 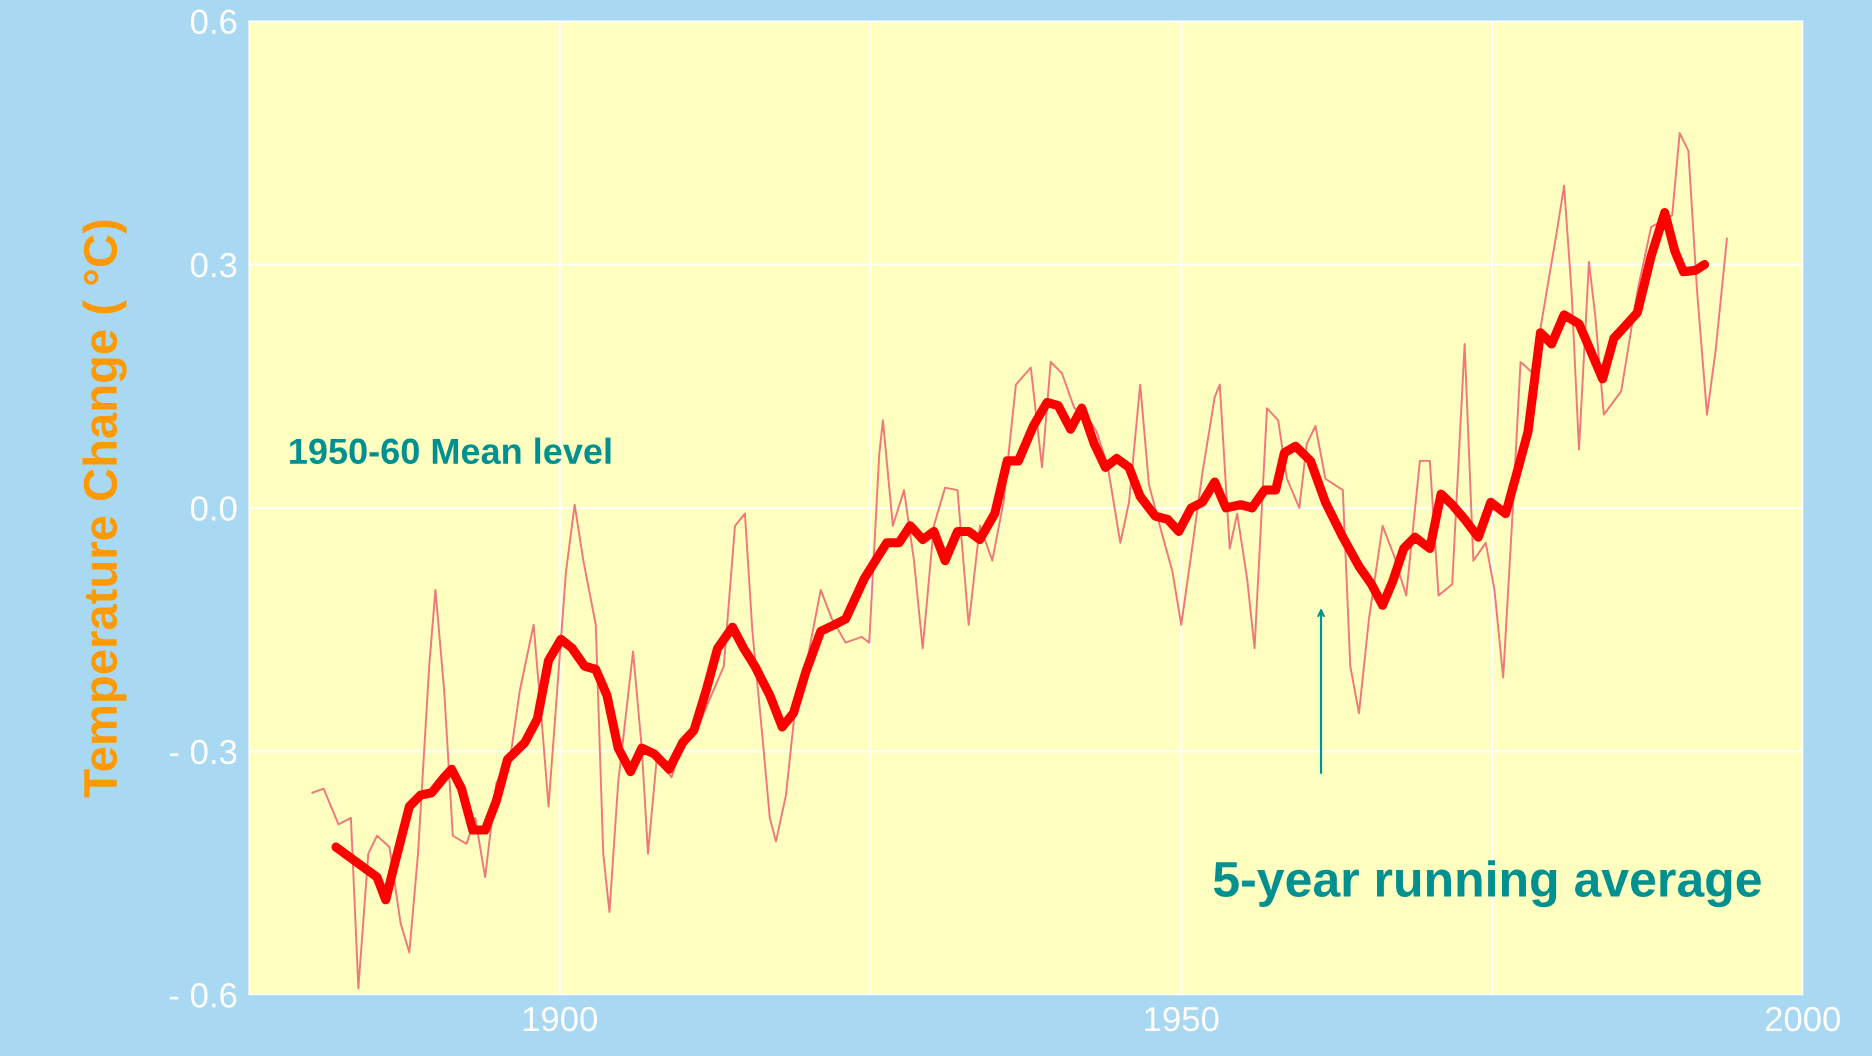 What do you see at coordinates (560, 1019) in the screenshot?
I see `x-tick-label: 1900` at bounding box center [560, 1019].